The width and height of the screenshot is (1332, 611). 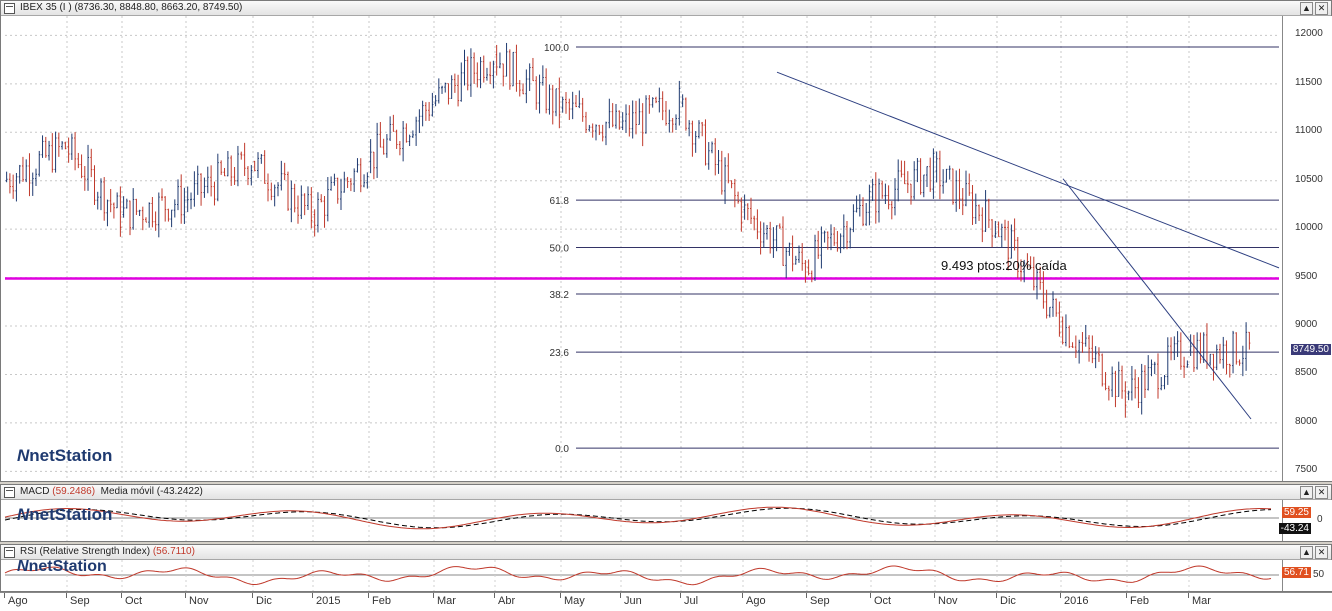 I want to click on price-tag: 8749.50, so click(x=1310, y=349).